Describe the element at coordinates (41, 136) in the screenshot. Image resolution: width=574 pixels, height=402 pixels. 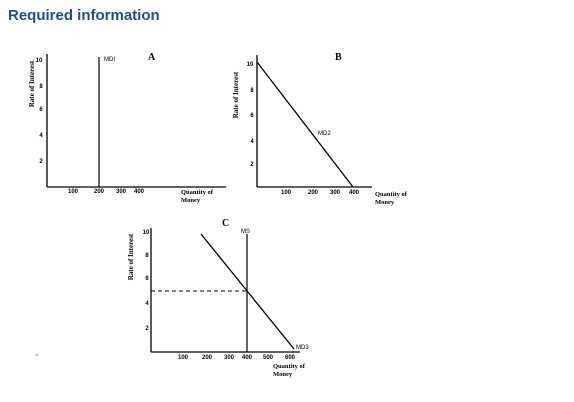
I see `panel-a-y-tick: 4` at that location.